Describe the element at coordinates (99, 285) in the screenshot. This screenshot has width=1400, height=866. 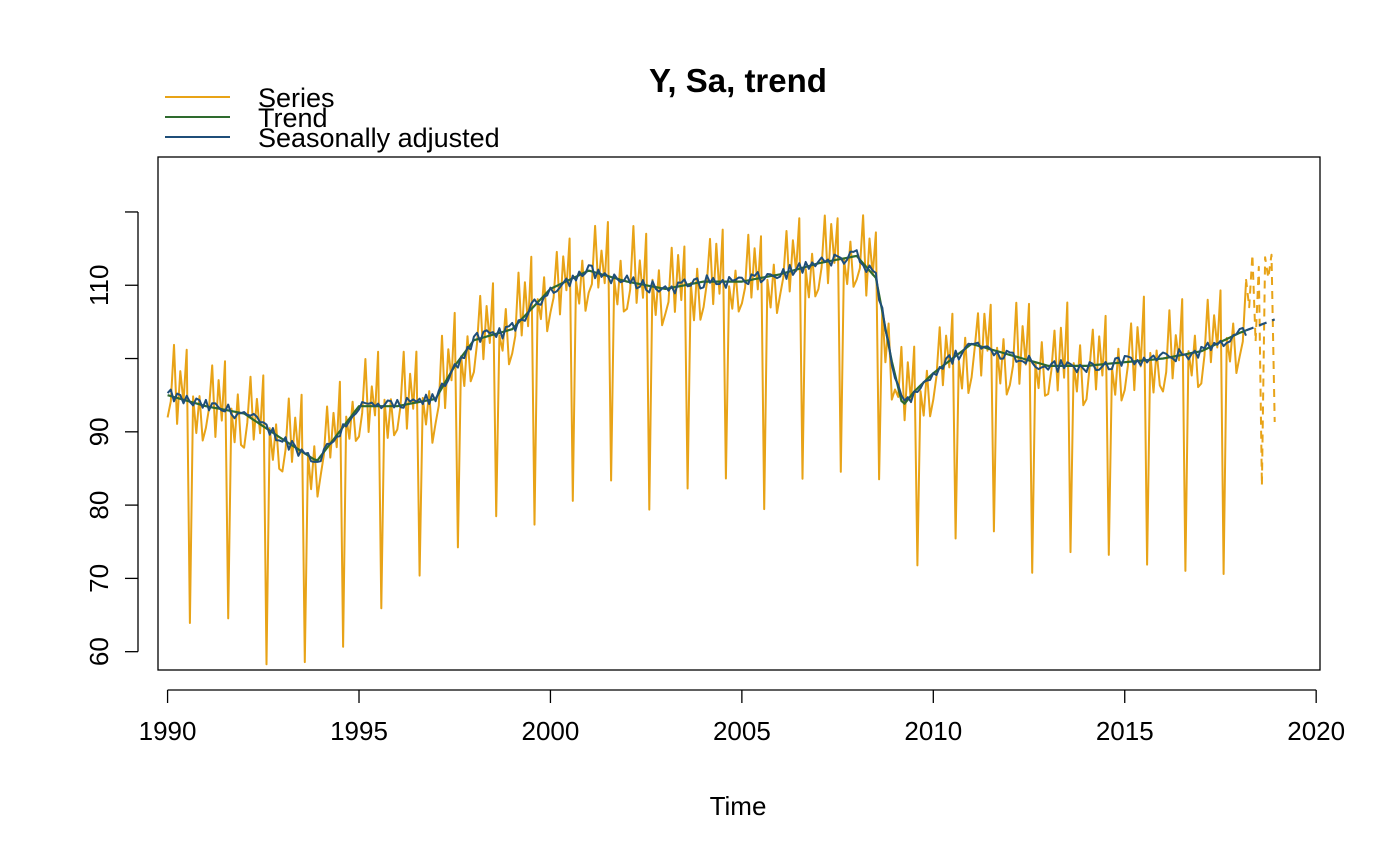
I see `y-tick-label: 110` at that location.